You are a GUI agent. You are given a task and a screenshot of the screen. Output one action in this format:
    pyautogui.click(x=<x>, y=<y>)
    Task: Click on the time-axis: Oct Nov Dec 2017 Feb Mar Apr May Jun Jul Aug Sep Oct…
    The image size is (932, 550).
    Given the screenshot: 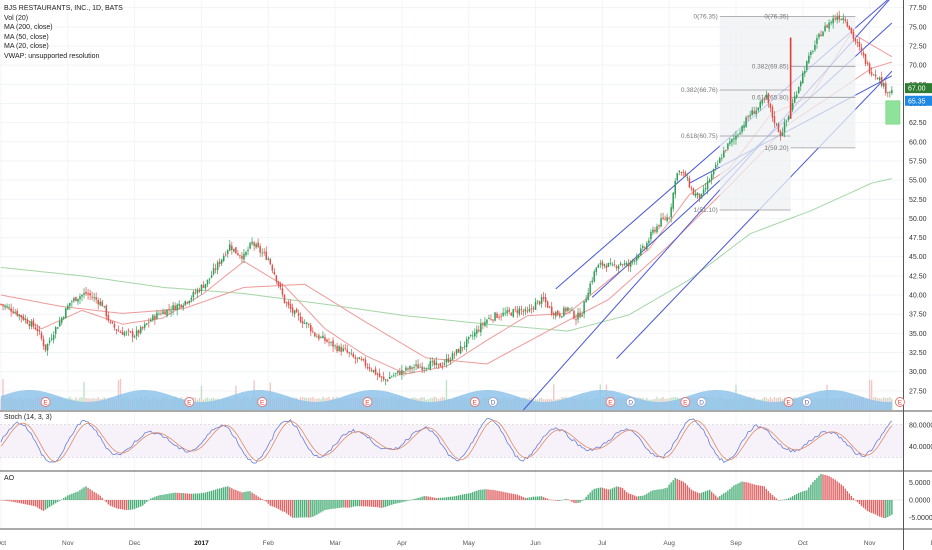 What is the action you would take?
    pyautogui.click(x=466, y=543)
    